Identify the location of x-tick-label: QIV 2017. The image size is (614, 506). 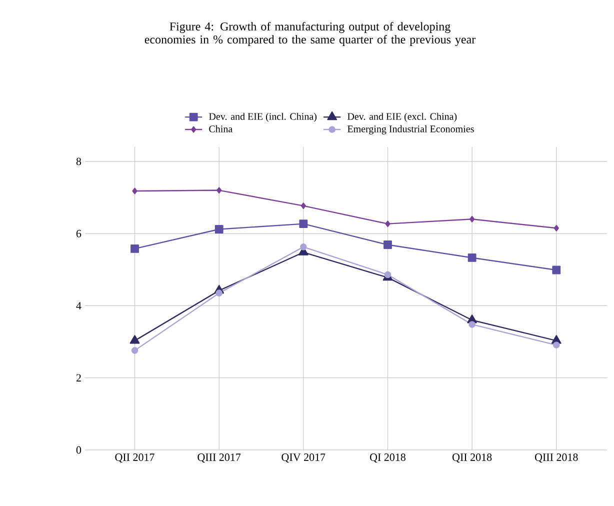
(304, 458).